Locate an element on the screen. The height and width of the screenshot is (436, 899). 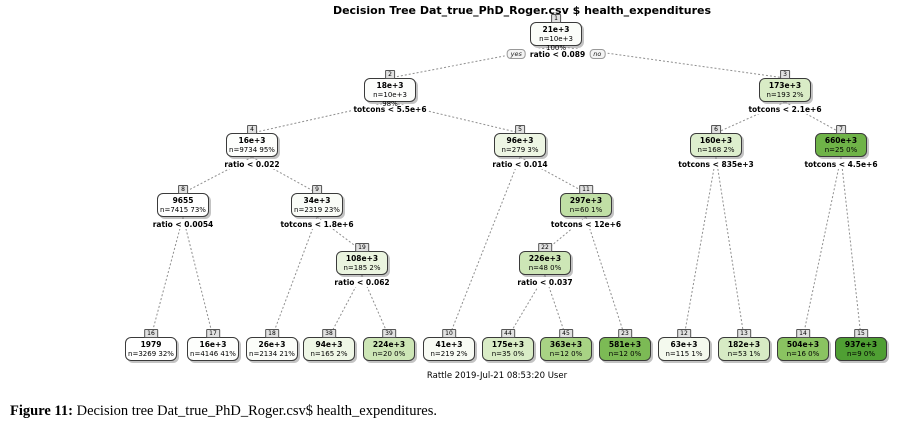
node-value: 182e+3 is located at coordinates (744, 344).